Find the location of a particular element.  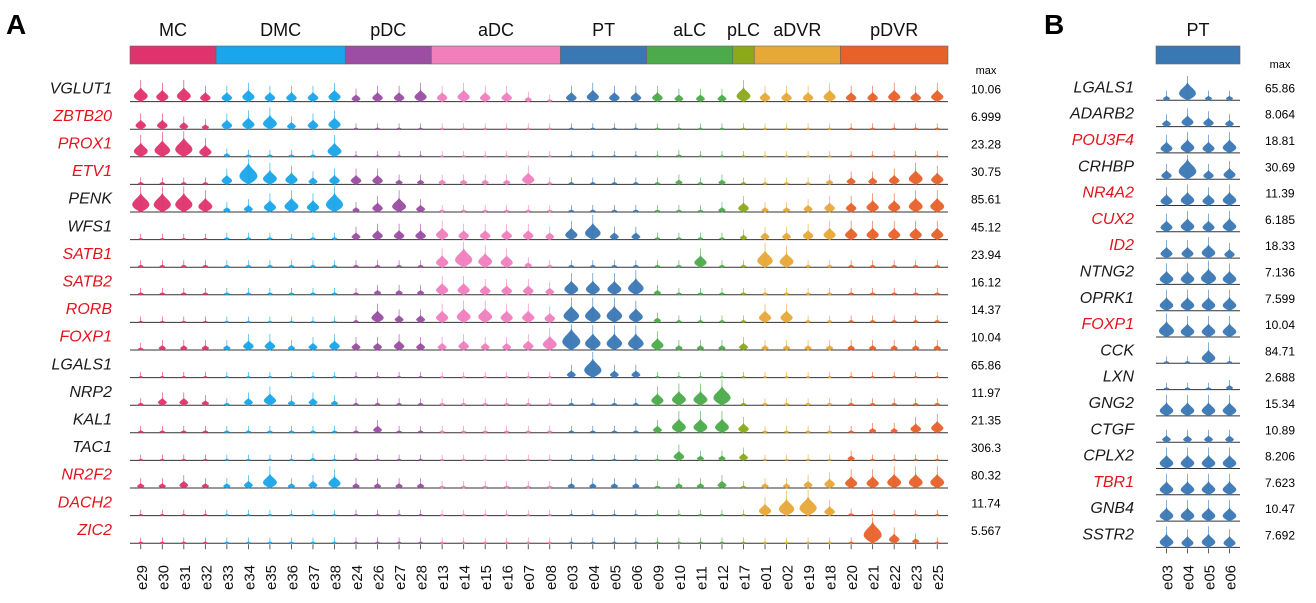

x-tick-label-e17: e17 is located at coordinates (745, 577).